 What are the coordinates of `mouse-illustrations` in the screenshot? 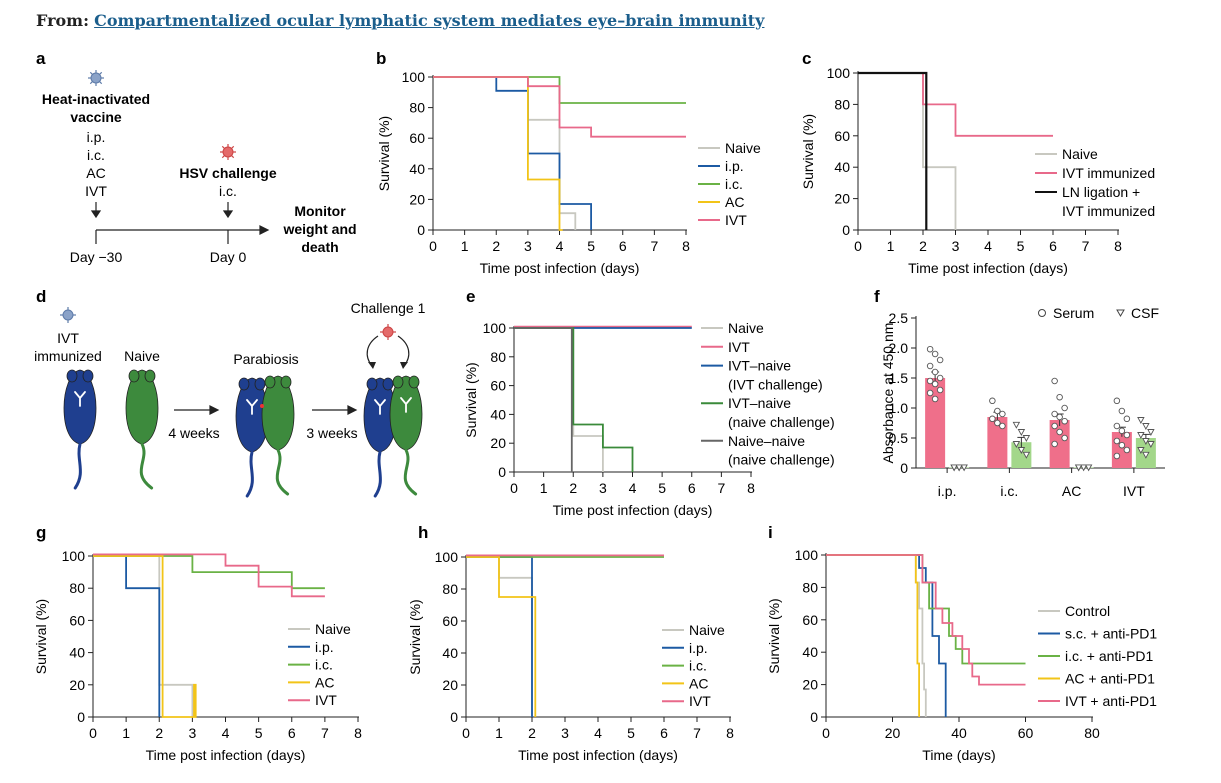 It's located at (243, 433).